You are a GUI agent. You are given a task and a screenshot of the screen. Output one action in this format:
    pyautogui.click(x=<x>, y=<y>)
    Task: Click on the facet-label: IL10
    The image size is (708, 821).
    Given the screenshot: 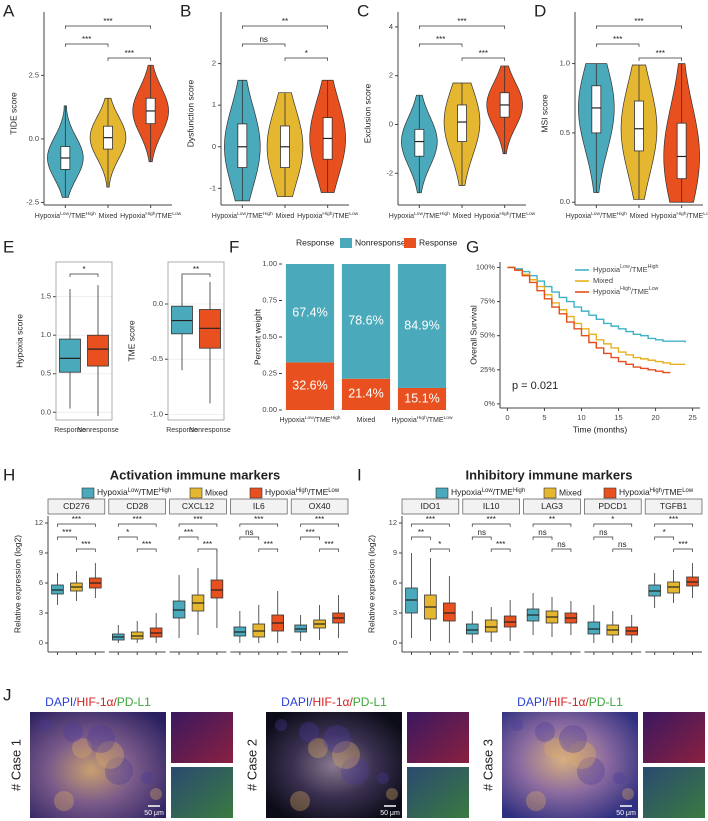 What is the action you would take?
    pyautogui.click(x=491, y=506)
    